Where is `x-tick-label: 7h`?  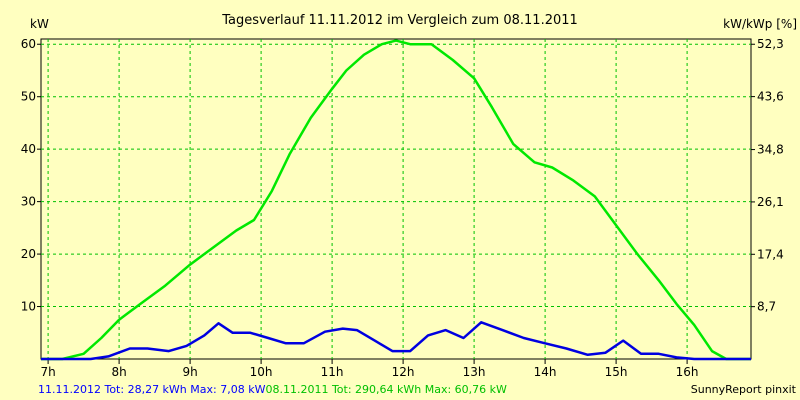
x-tick-label: 7h is located at coordinates (47, 372).